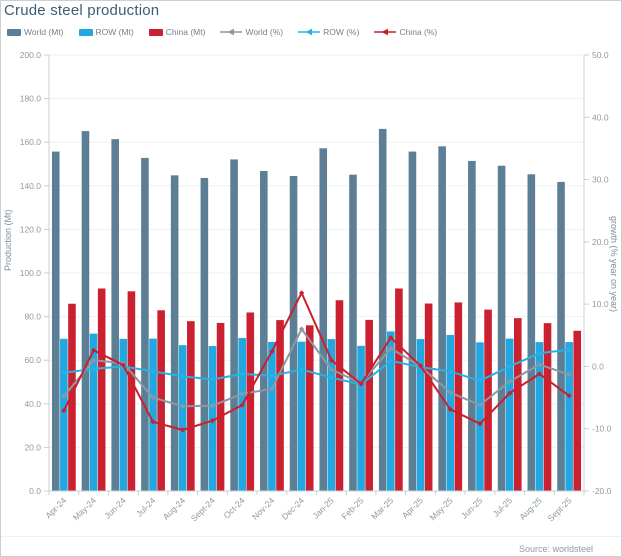  Describe the element at coordinates (472, 508) in the screenshot. I see `x-axis-label: Jun-25` at that location.